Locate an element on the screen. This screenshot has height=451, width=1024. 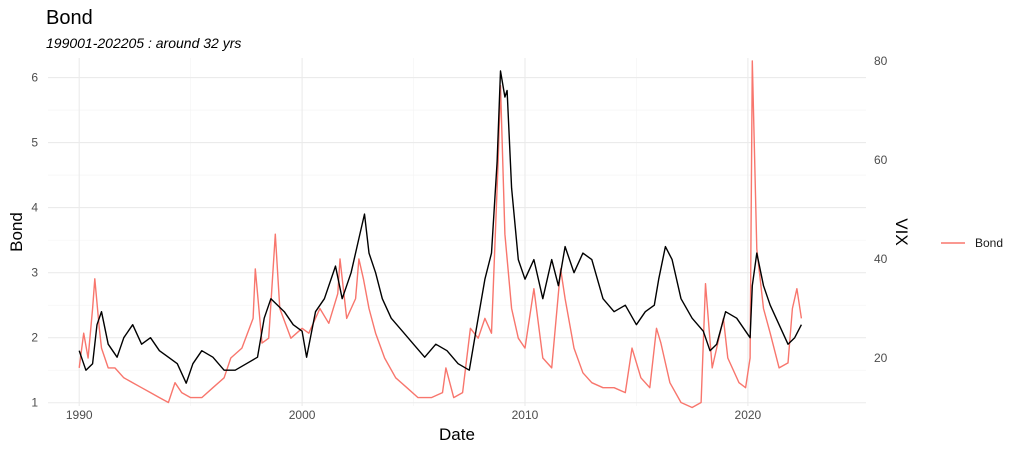
y-tick-label: 4 is located at coordinates (34, 208).